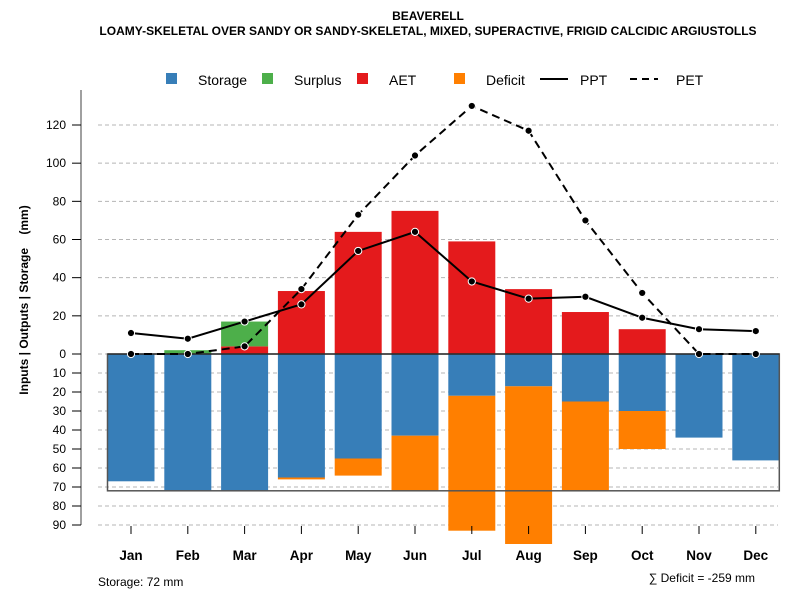 The height and width of the screenshot is (600, 800). Describe the element at coordinates (60, 411) in the screenshot. I see `y-tick-label: 30` at that location.